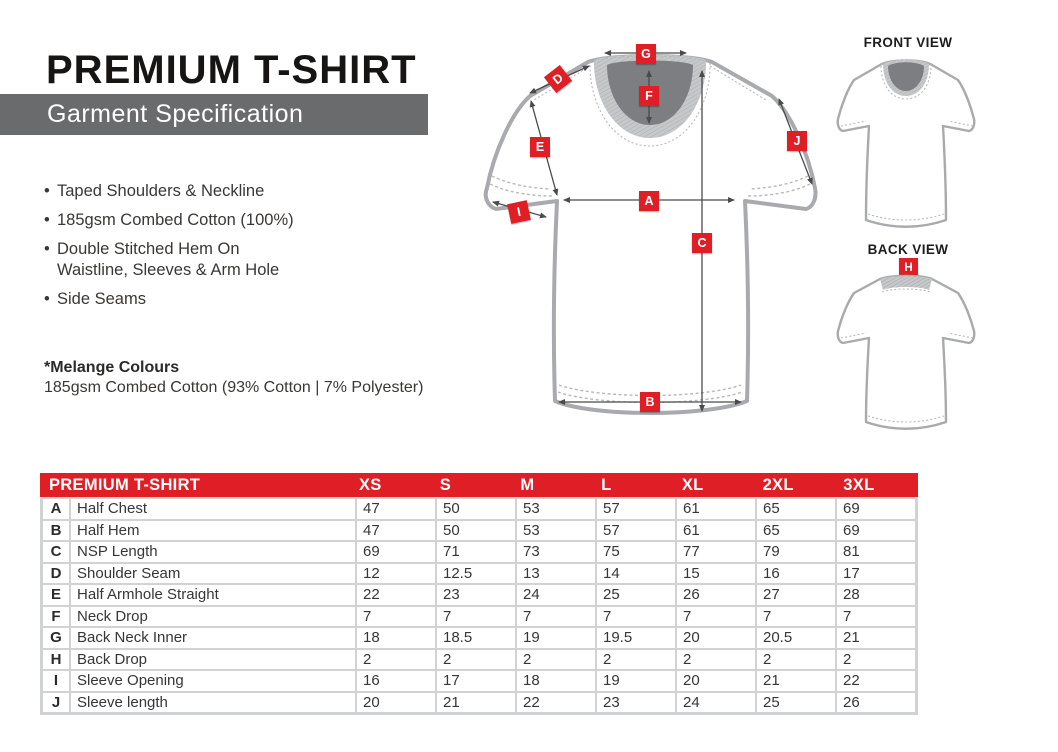 This screenshot has height=752, width=1058. I want to click on size-column-header: M, so click(527, 484).